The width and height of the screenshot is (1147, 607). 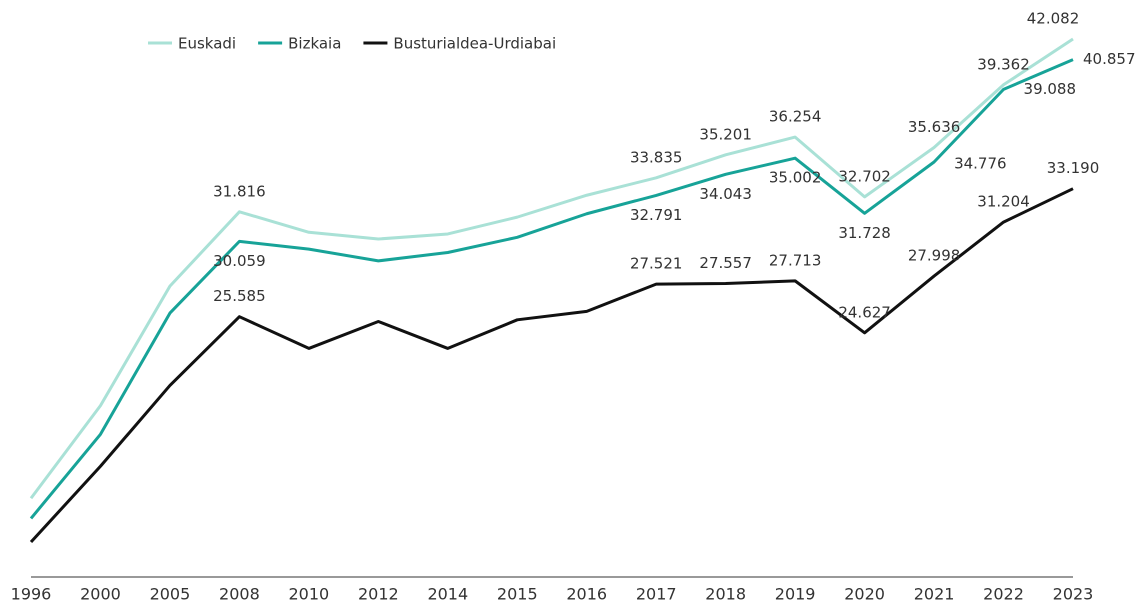 What do you see at coordinates (378, 594) in the screenshot?
I see `x-tick-label: 2012` at bounding box center [378, 594].